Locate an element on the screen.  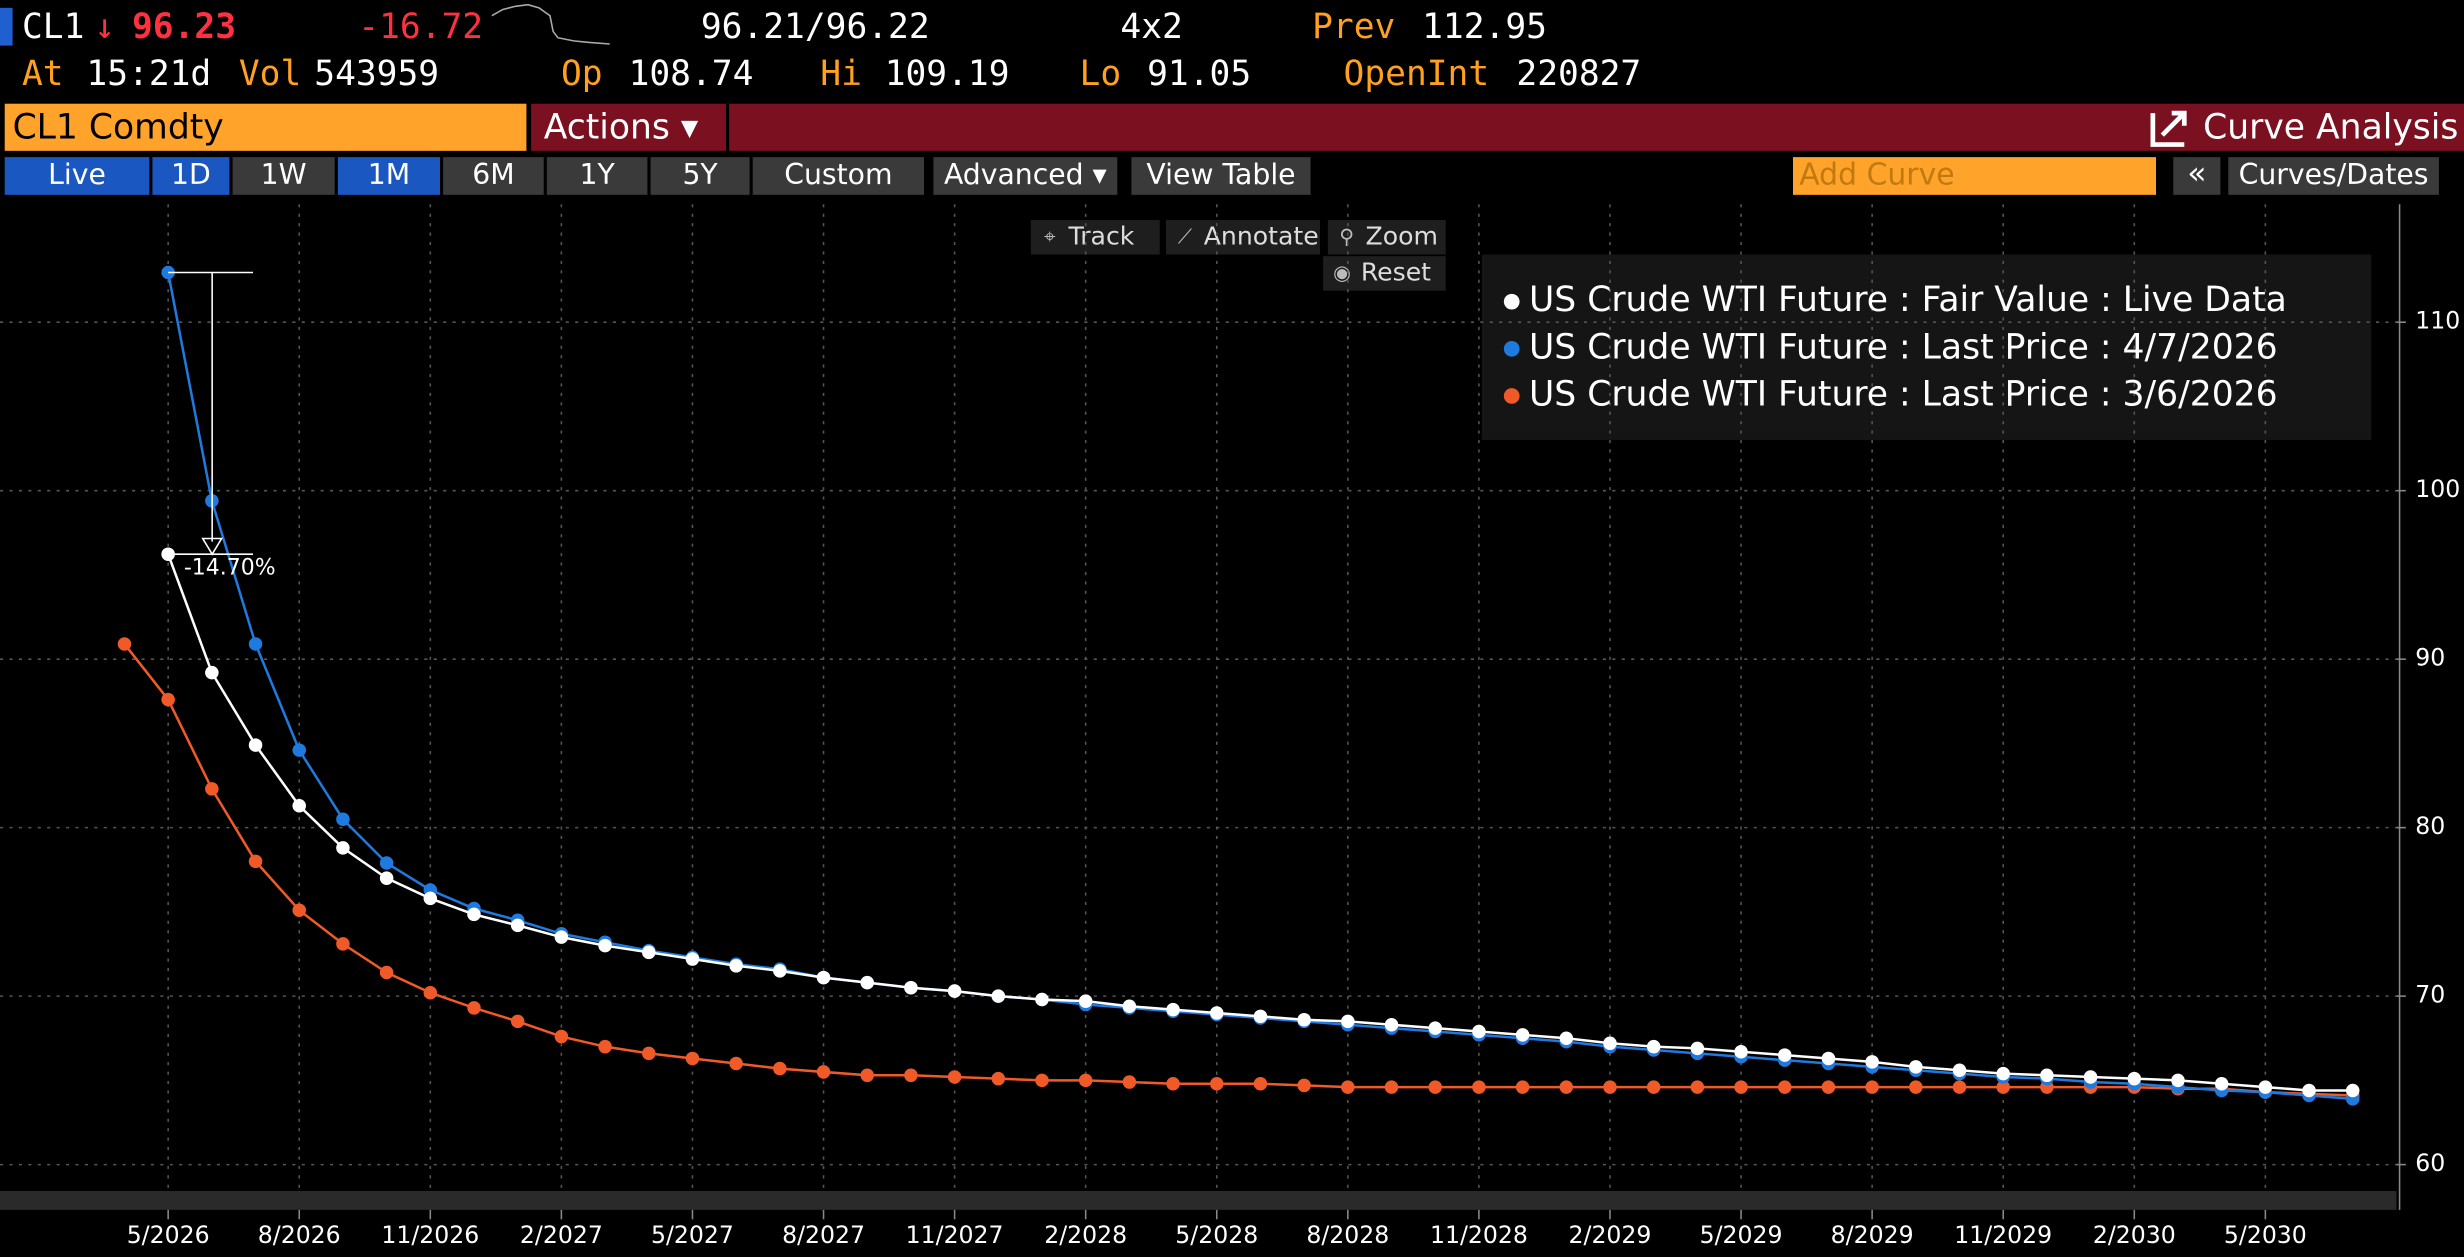
x-tick-label: 2/2030 is located at coordinates (2134, 1235).